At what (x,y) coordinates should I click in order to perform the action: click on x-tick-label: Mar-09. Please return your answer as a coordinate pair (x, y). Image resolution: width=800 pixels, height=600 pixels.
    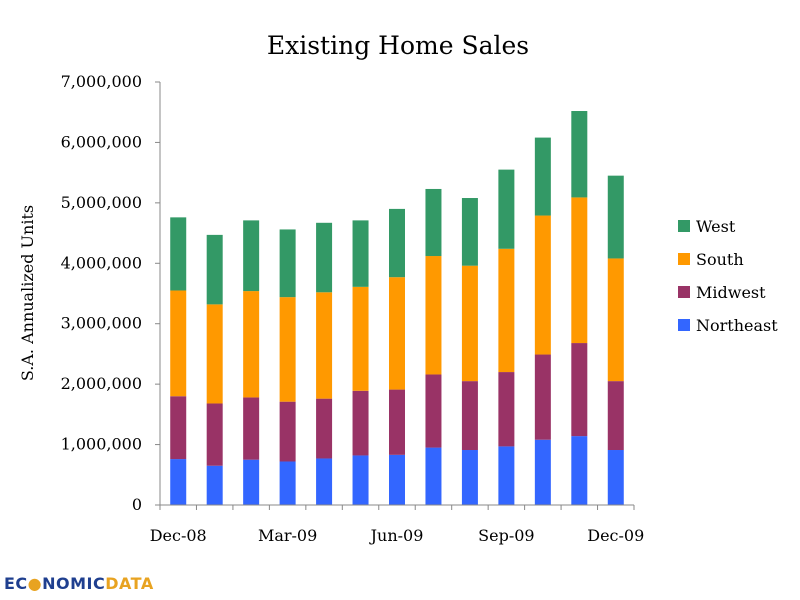
    Looking at the image, I should click on (287, 535).